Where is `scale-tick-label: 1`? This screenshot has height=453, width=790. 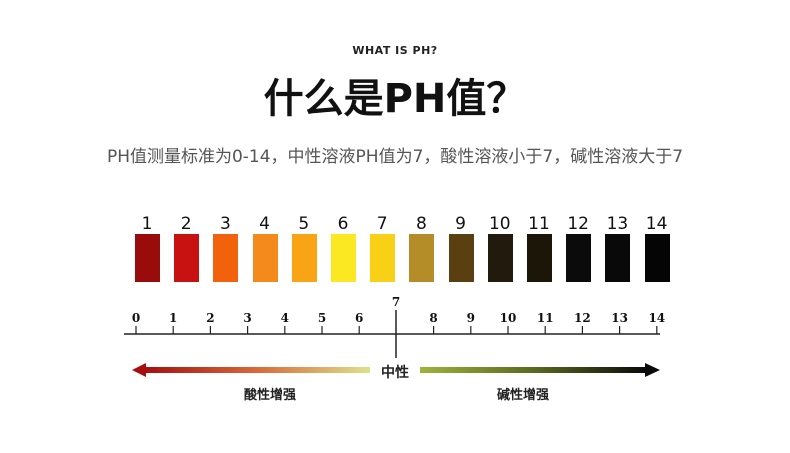 scale-tick-label: 1 is located at coordinates (173, 318).